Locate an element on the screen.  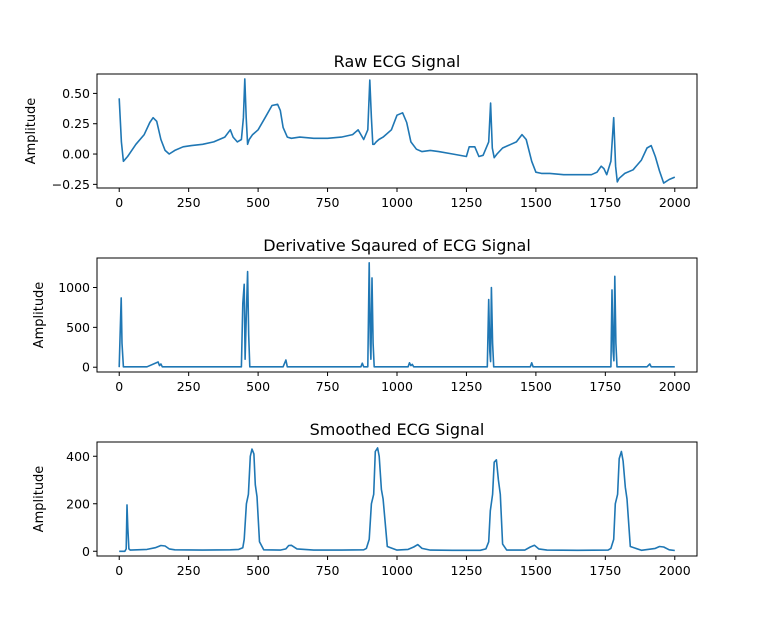
derivative-squared-xtick-label: 1500 is located at coordinates (536, 386).